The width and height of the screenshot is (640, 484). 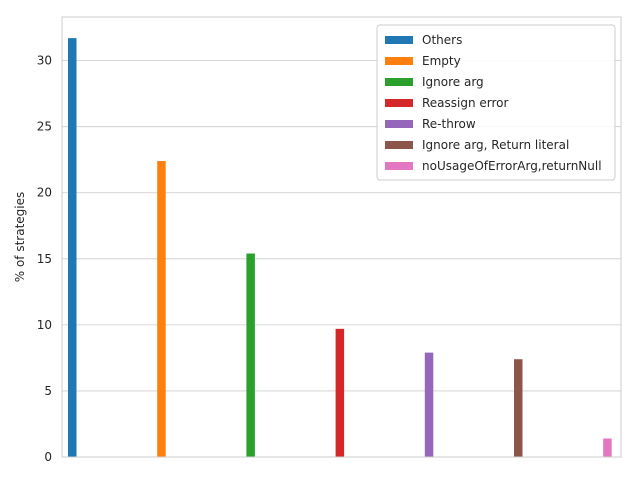 I want to click on bar-ignore-arg-return-literal, so click(x=518, y=408).